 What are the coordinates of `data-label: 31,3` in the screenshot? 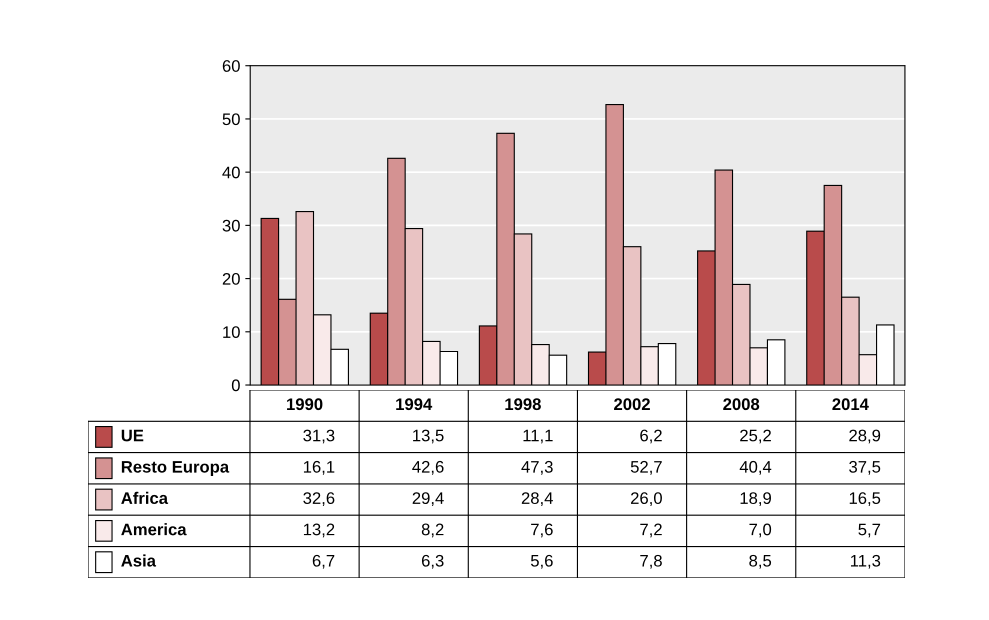 It's located at (318, 437).